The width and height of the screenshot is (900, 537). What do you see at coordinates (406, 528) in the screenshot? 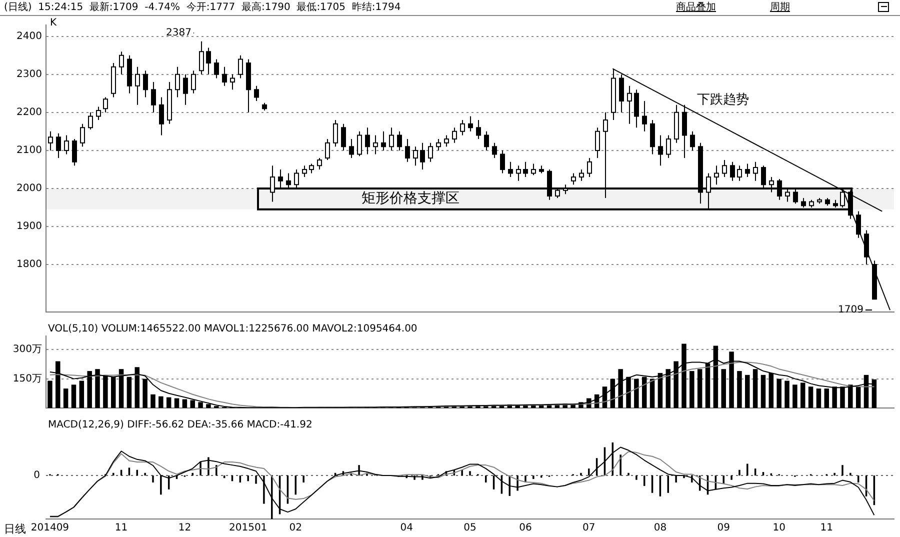
I see `x-tick-label: 04` at bounding box center [406, 528].